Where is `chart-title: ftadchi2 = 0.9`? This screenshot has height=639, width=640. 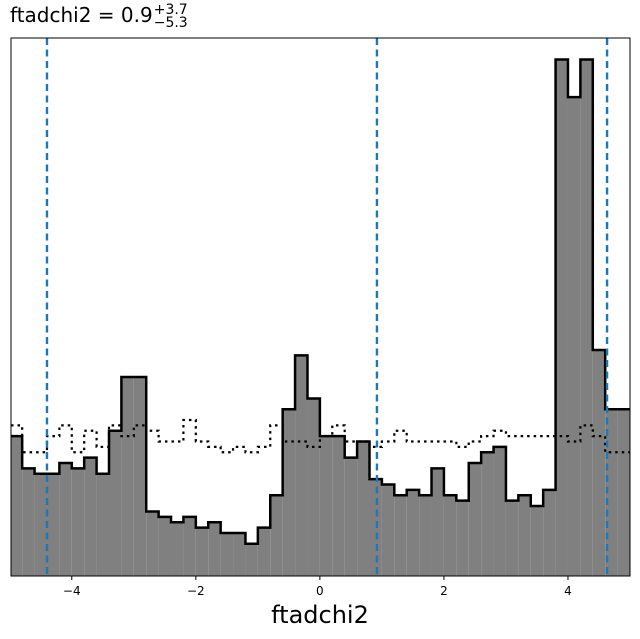
chart-title: ftadchi2 = 0.9 is located at coordinates (81, 15).